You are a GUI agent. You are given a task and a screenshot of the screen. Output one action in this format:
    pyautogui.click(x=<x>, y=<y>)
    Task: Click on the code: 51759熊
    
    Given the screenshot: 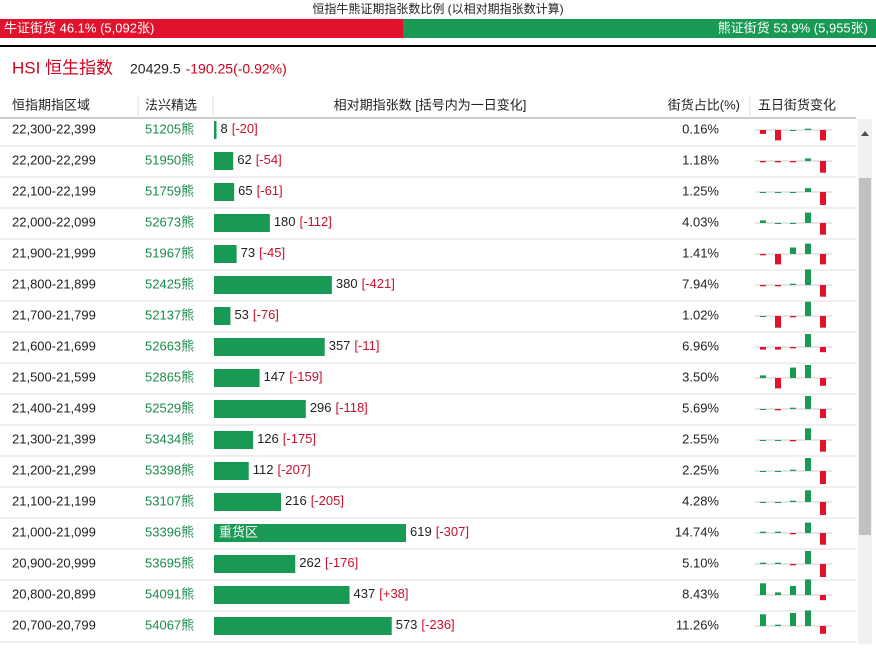 What is the action you would take?
    pyautogui.click(x=169, y=190)
    